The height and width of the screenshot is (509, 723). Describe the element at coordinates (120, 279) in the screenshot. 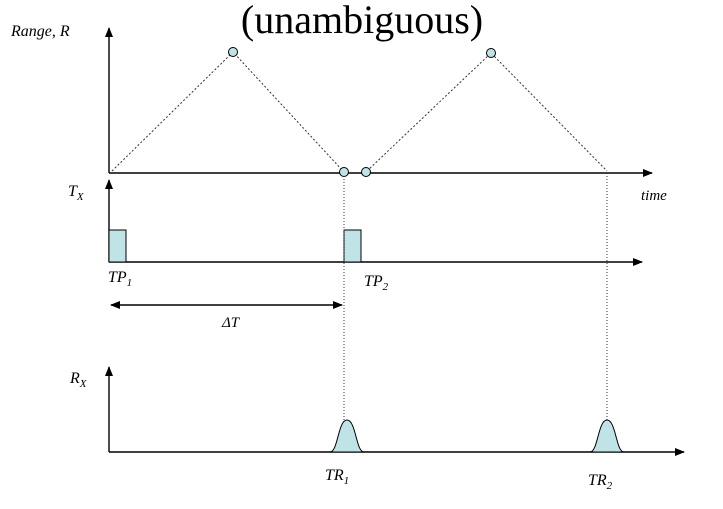

I see `pulse-label-1: TP1` at that location.